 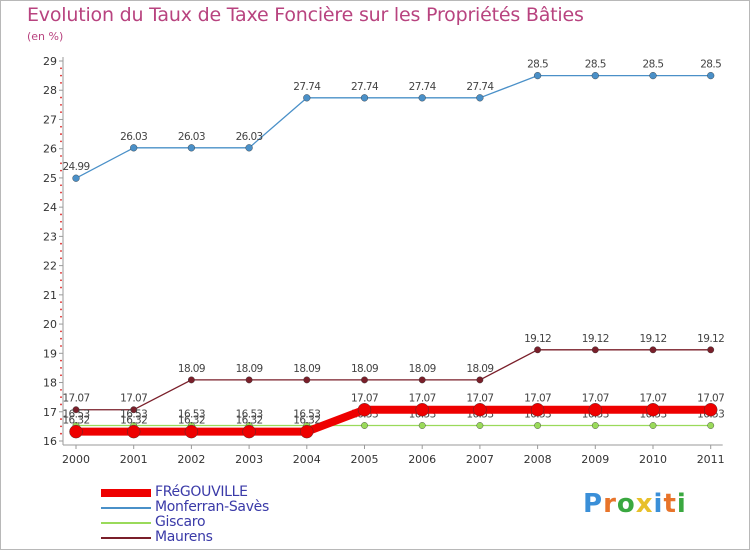 I want to click on series-line, so click(x=393, y=380).